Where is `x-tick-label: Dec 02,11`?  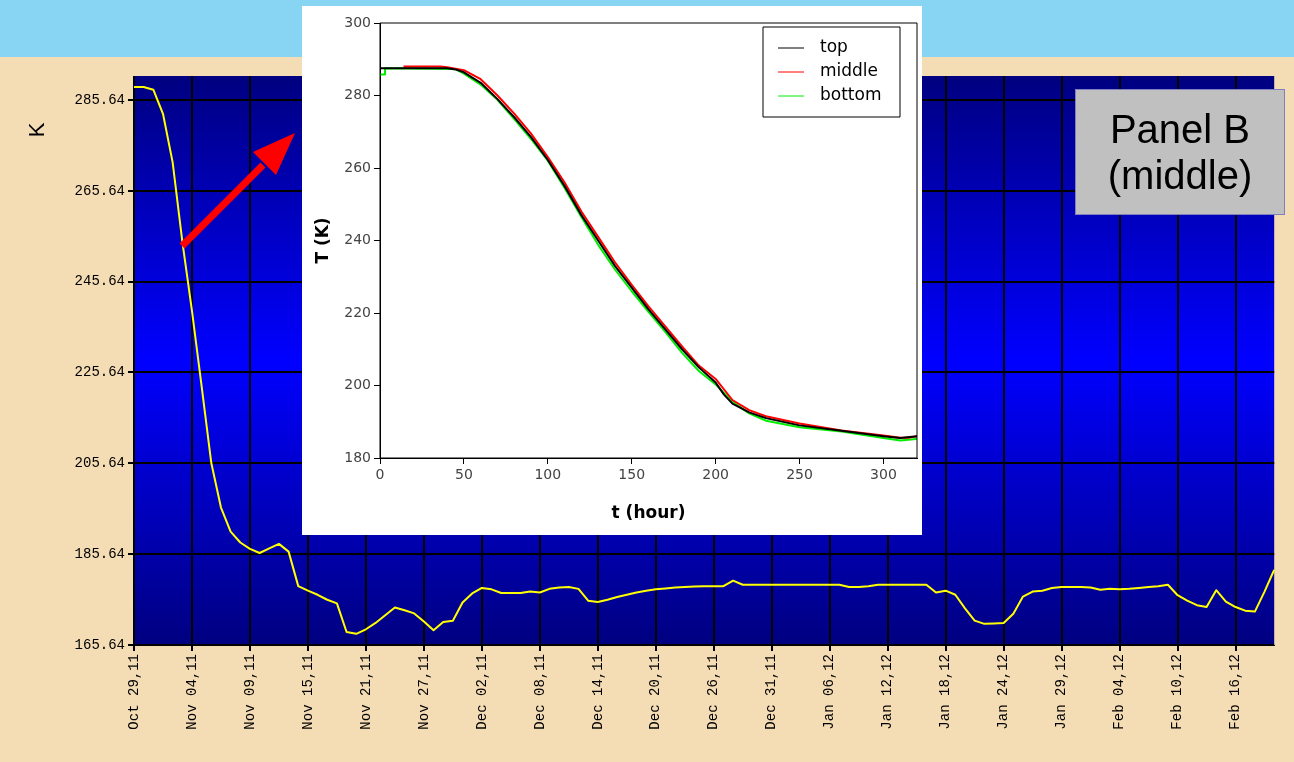
x-tick-label: Dec 02,11 is located at coordinates (481, 692).